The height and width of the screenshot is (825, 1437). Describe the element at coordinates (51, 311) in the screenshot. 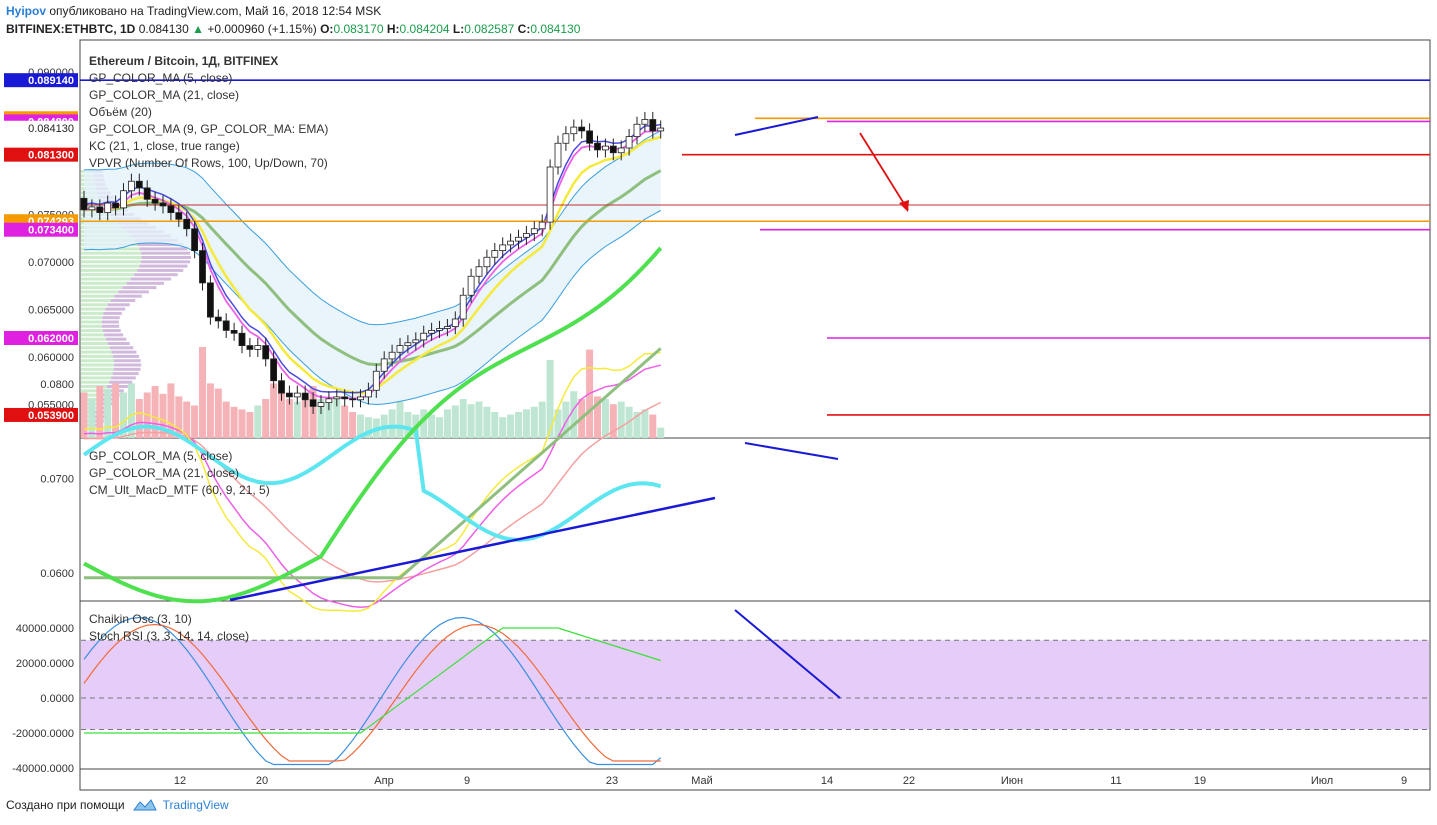

I see `price-tick: 0.065000` at that location.